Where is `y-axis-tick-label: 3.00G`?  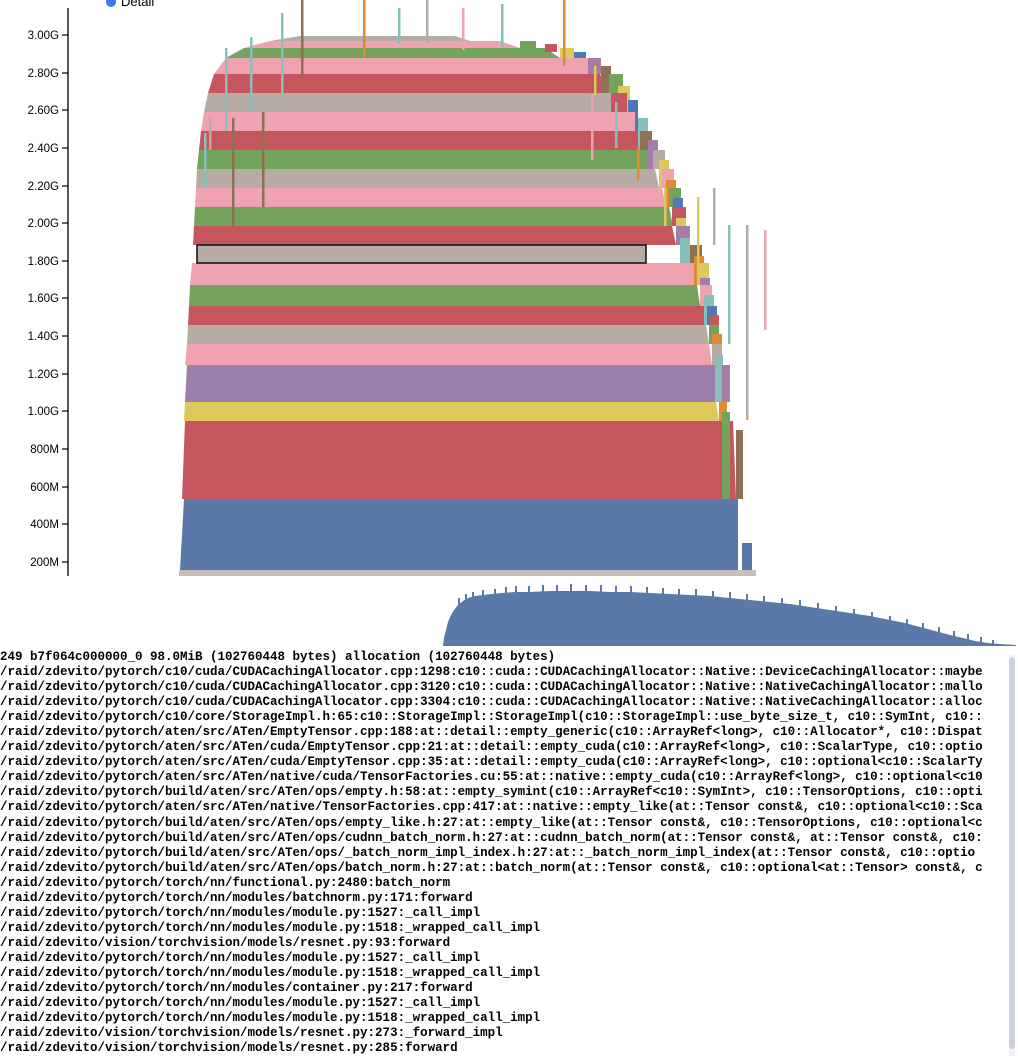
y-axis-tick-label: 3.00G is located at coordinates (43, 36).